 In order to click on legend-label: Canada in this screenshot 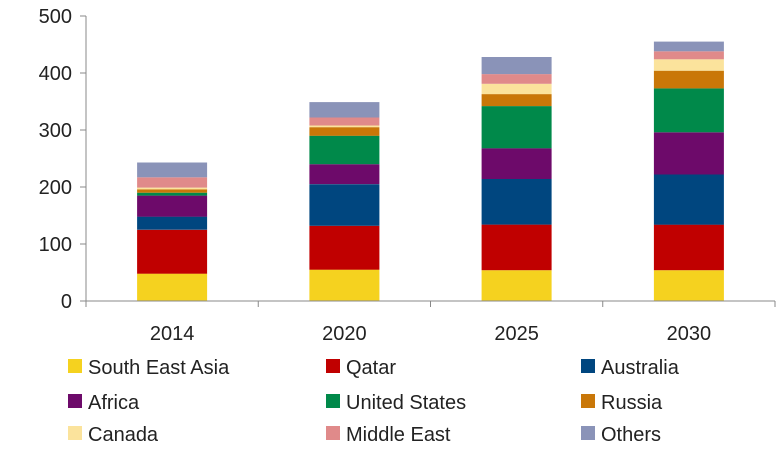, I will do `click(123, 435)`.